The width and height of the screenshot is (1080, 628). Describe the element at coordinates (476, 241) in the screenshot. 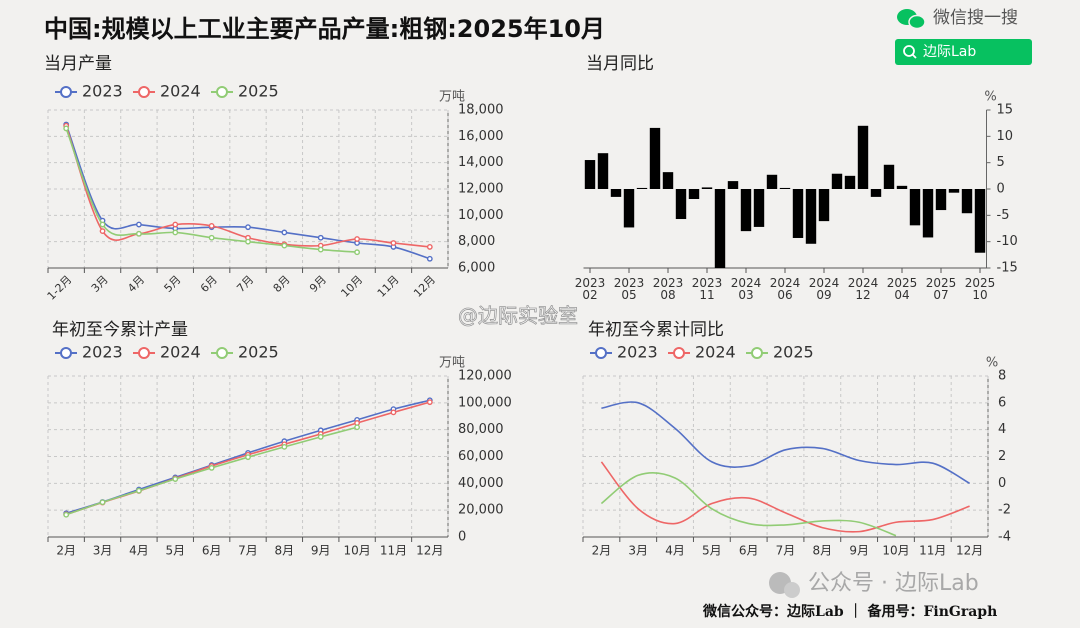

I see `y-tick-label: 8,000` at that location.